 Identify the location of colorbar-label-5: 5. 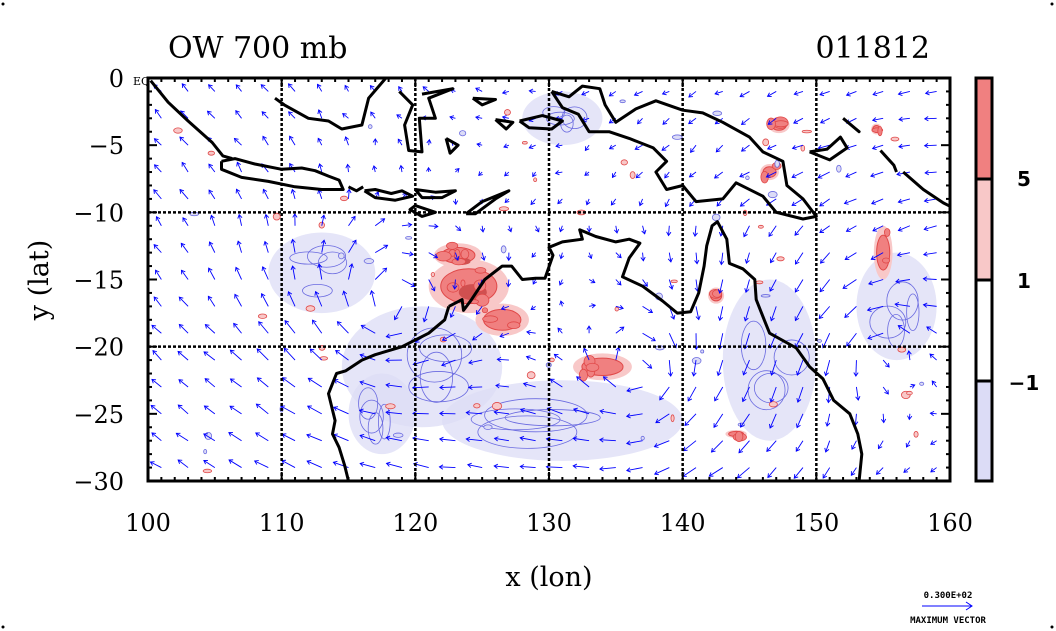
(1024, 179).